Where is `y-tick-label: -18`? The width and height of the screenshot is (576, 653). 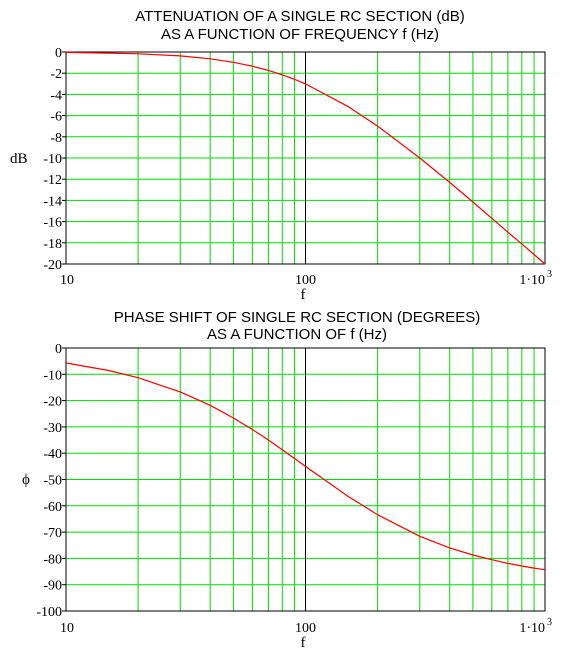
y-tick-label: -18 is located at coordinates (52, 244).